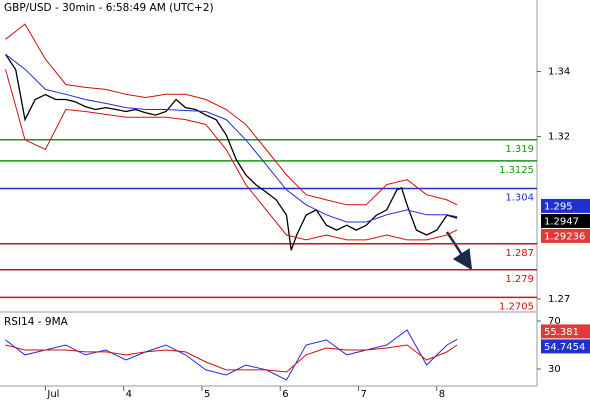 This screenshot has height=400, width=590. I want to click on level-label: 1.3125, so click(516, 170).